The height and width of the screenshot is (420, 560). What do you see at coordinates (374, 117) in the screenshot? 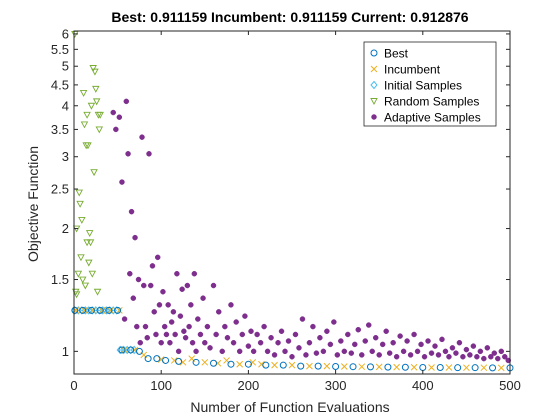
I see `legend-adaptive-samples-marker` at bounding box center [374, 117].